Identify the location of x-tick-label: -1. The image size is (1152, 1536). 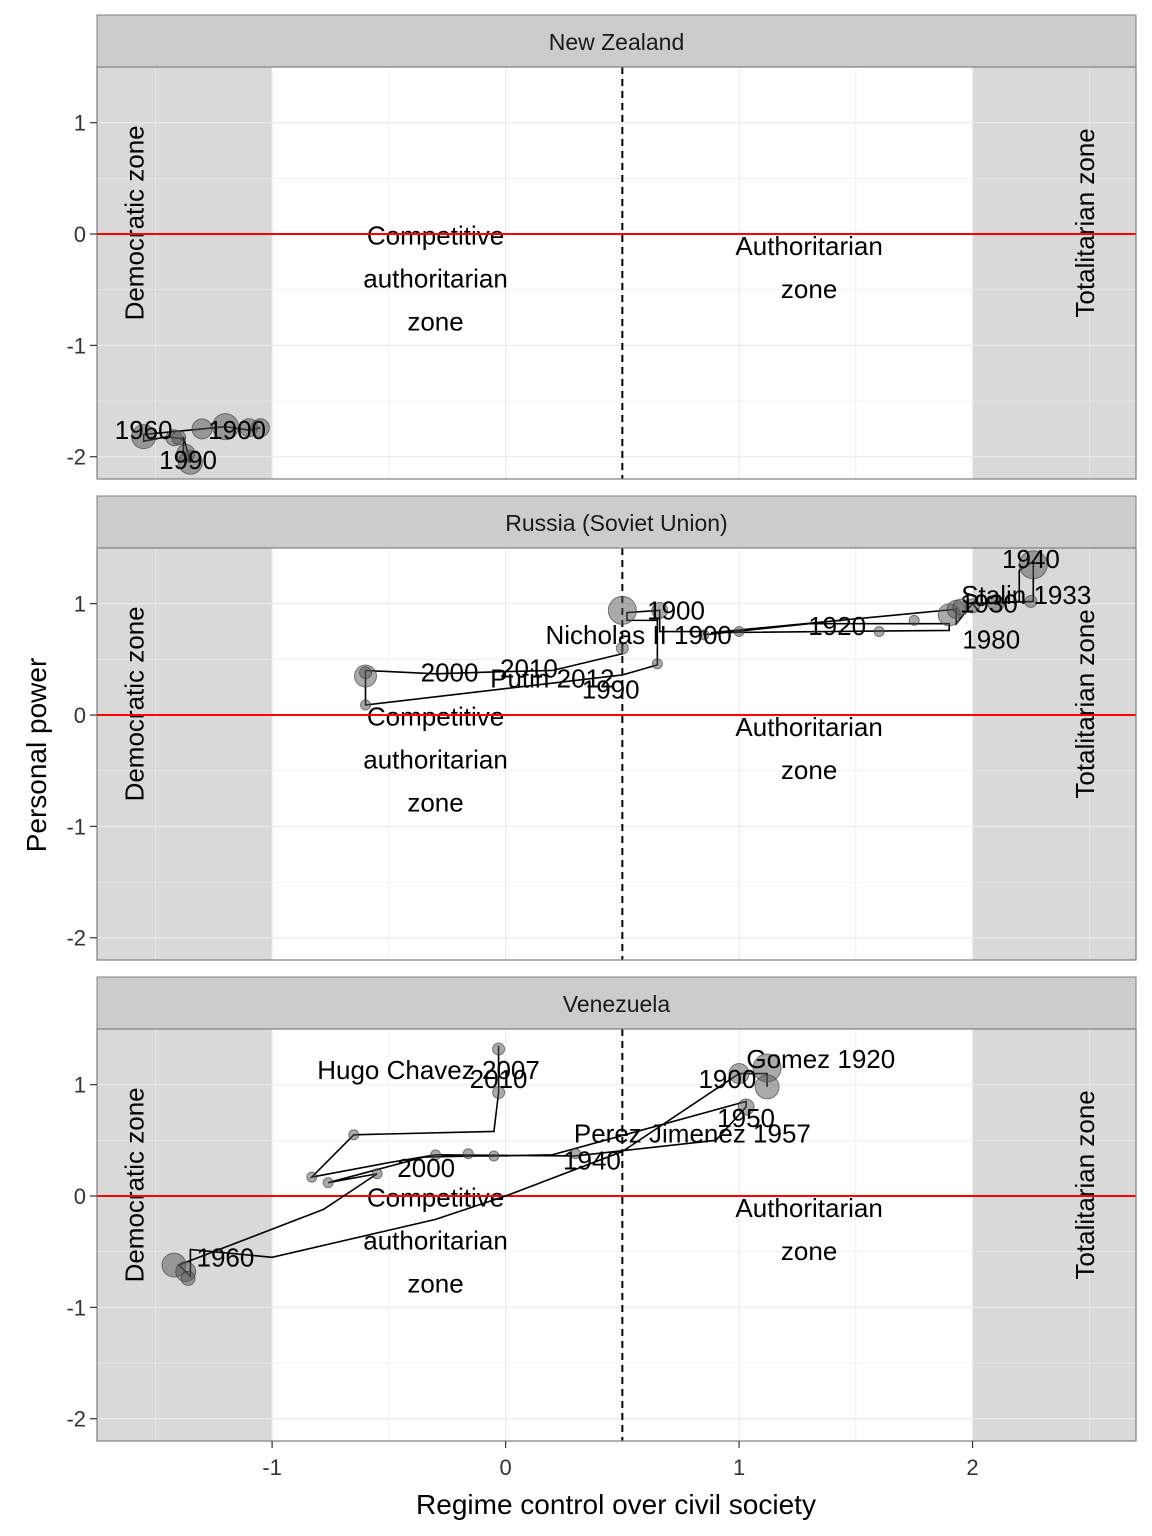
(272, 1467).